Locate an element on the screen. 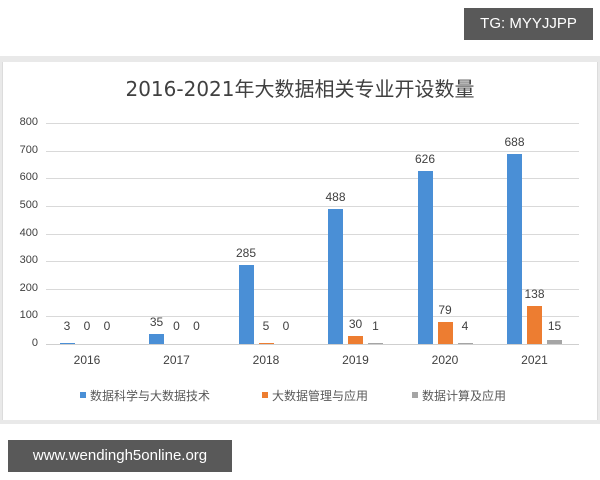 The height and width of the screenshot is (480, 600). y-tick-label: 0 is located at coordinates (34, 343).